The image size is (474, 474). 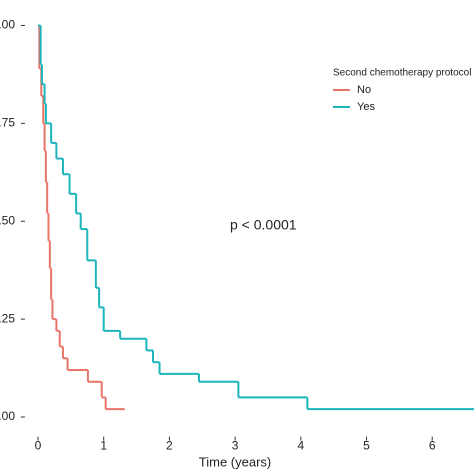 What do you see at coordinates (7, 416) in the screenshot?
I see `y-tick-label: 0.00` at bounding box center [7, 416].